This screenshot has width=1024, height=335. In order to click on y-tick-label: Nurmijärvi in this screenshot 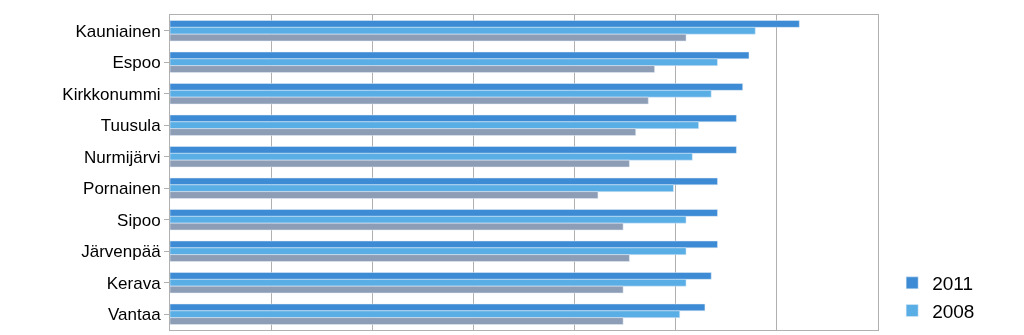, I will do `click(122, 157)`.